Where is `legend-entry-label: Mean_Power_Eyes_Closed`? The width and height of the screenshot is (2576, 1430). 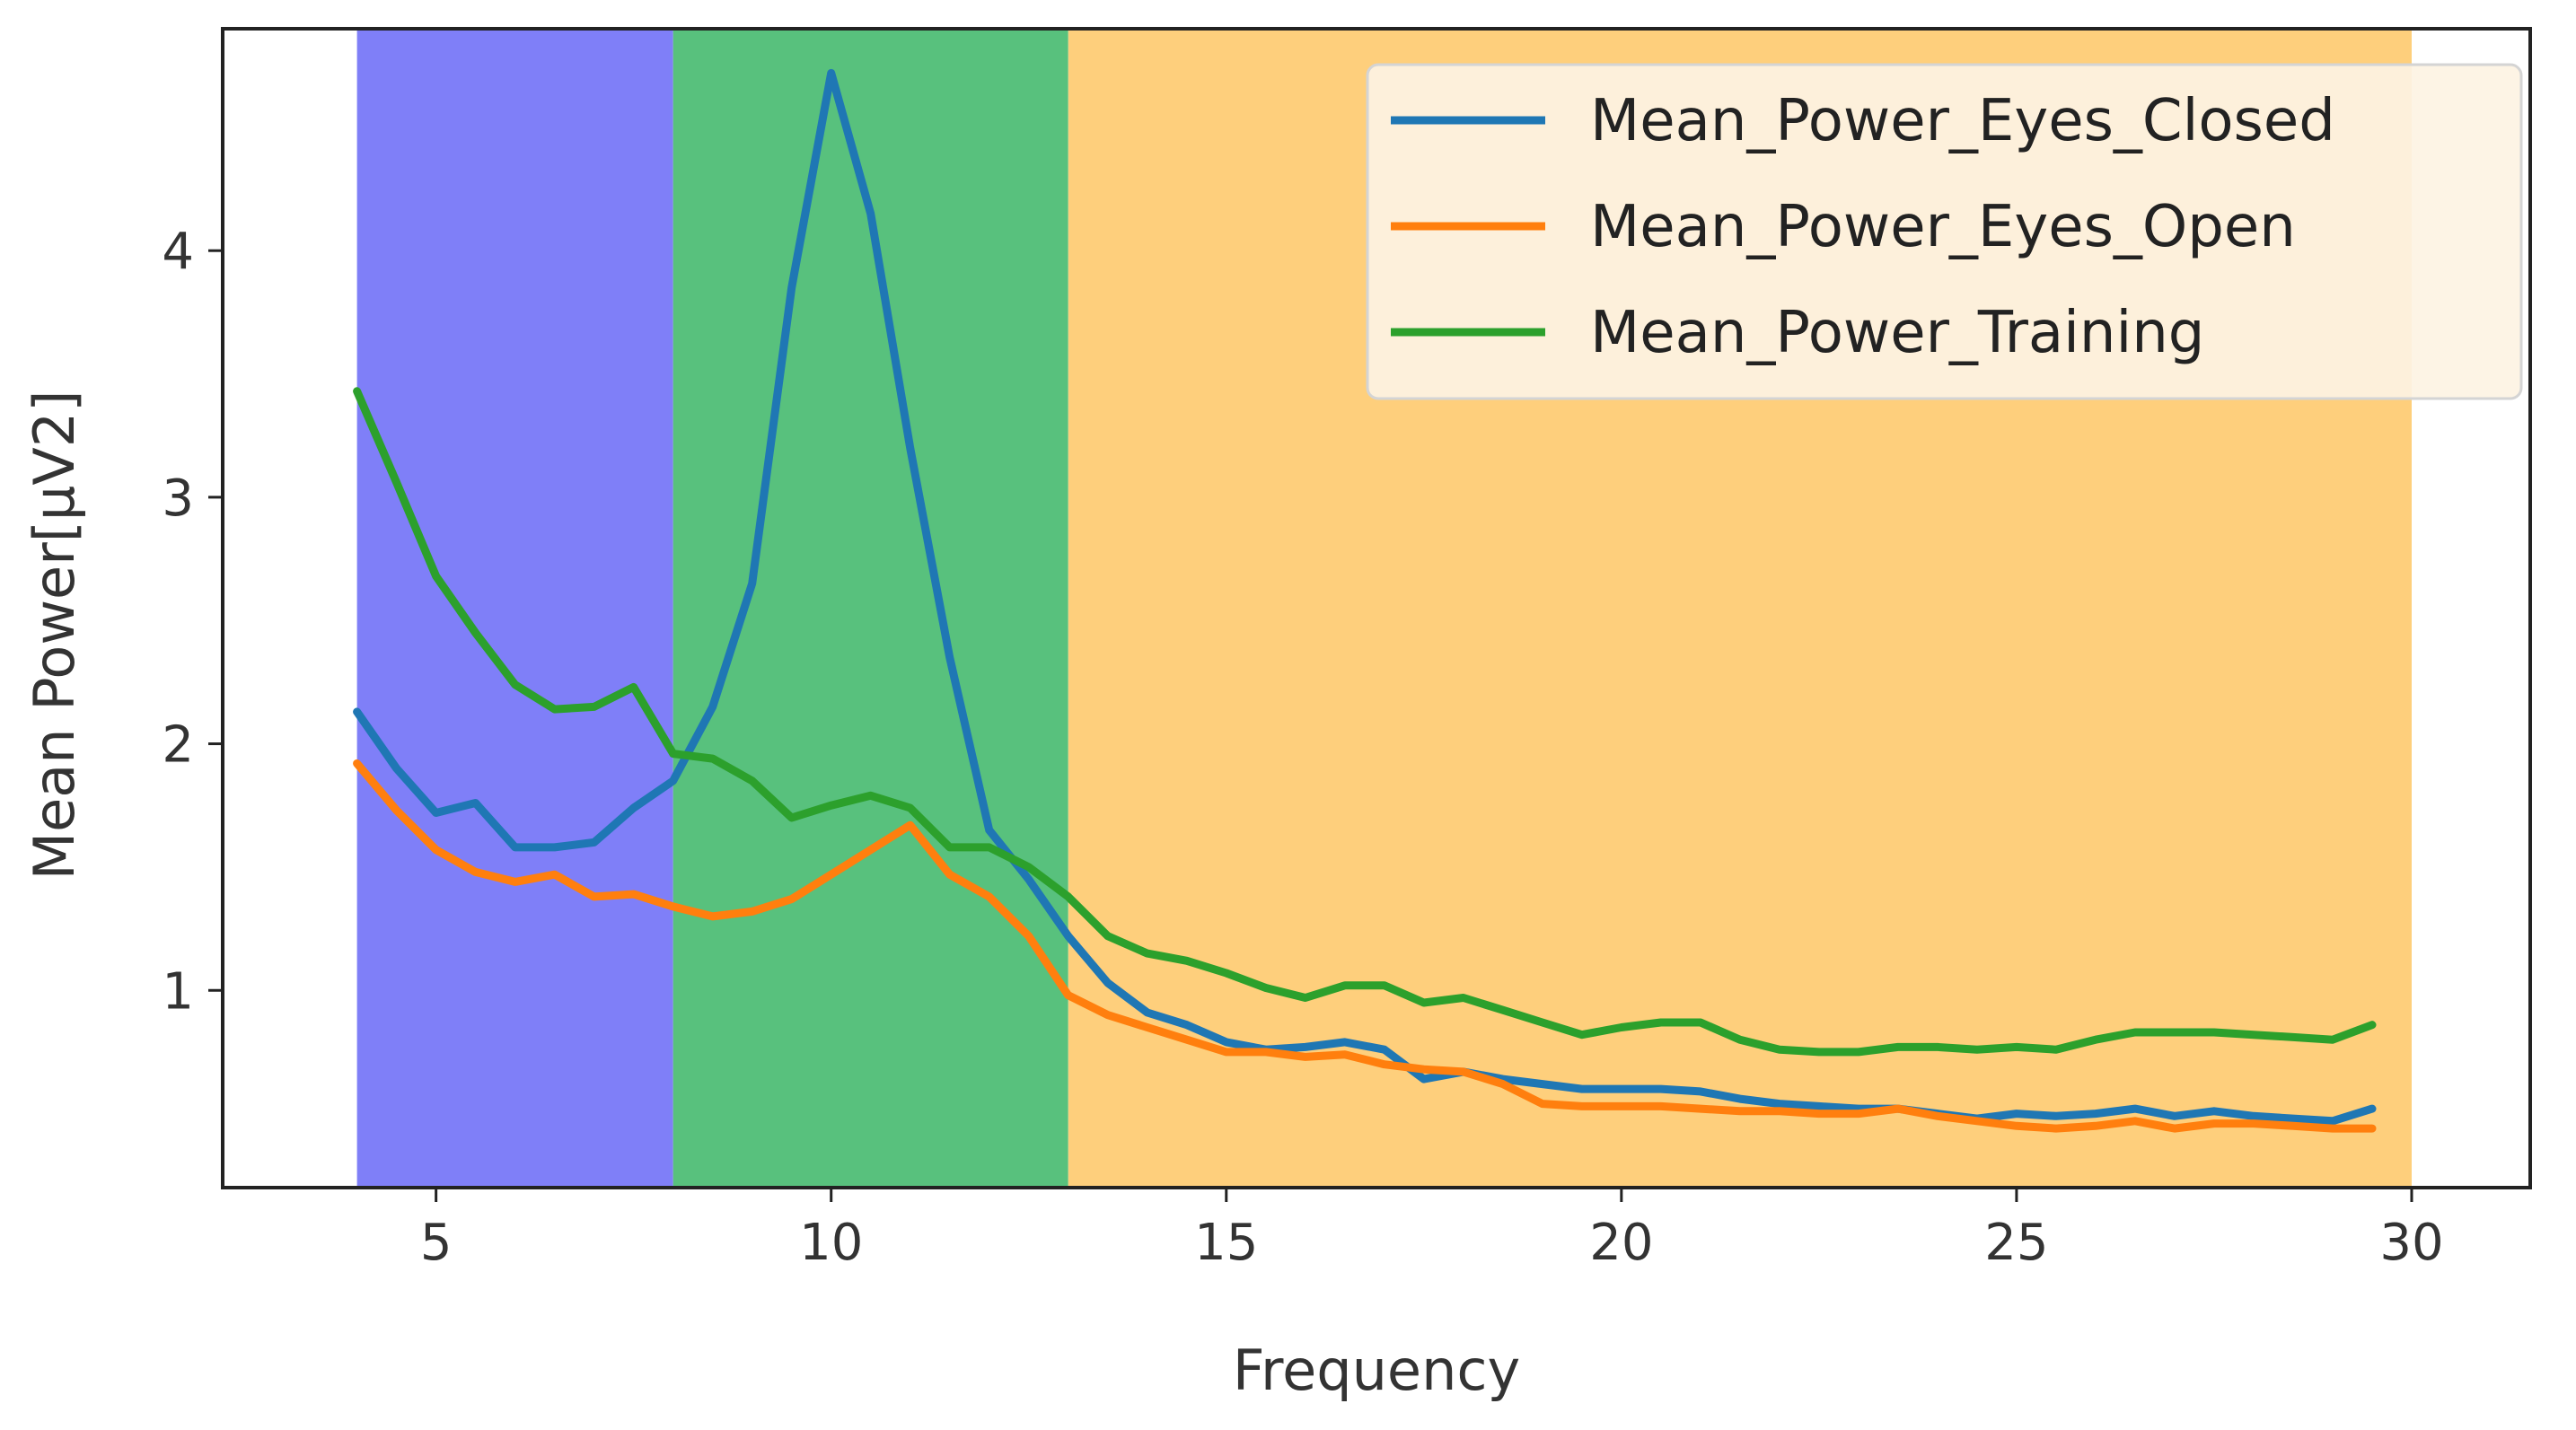
legend-entry-label: Mean_Power_Eyes_Closed is located at coordinates (1962, 121).